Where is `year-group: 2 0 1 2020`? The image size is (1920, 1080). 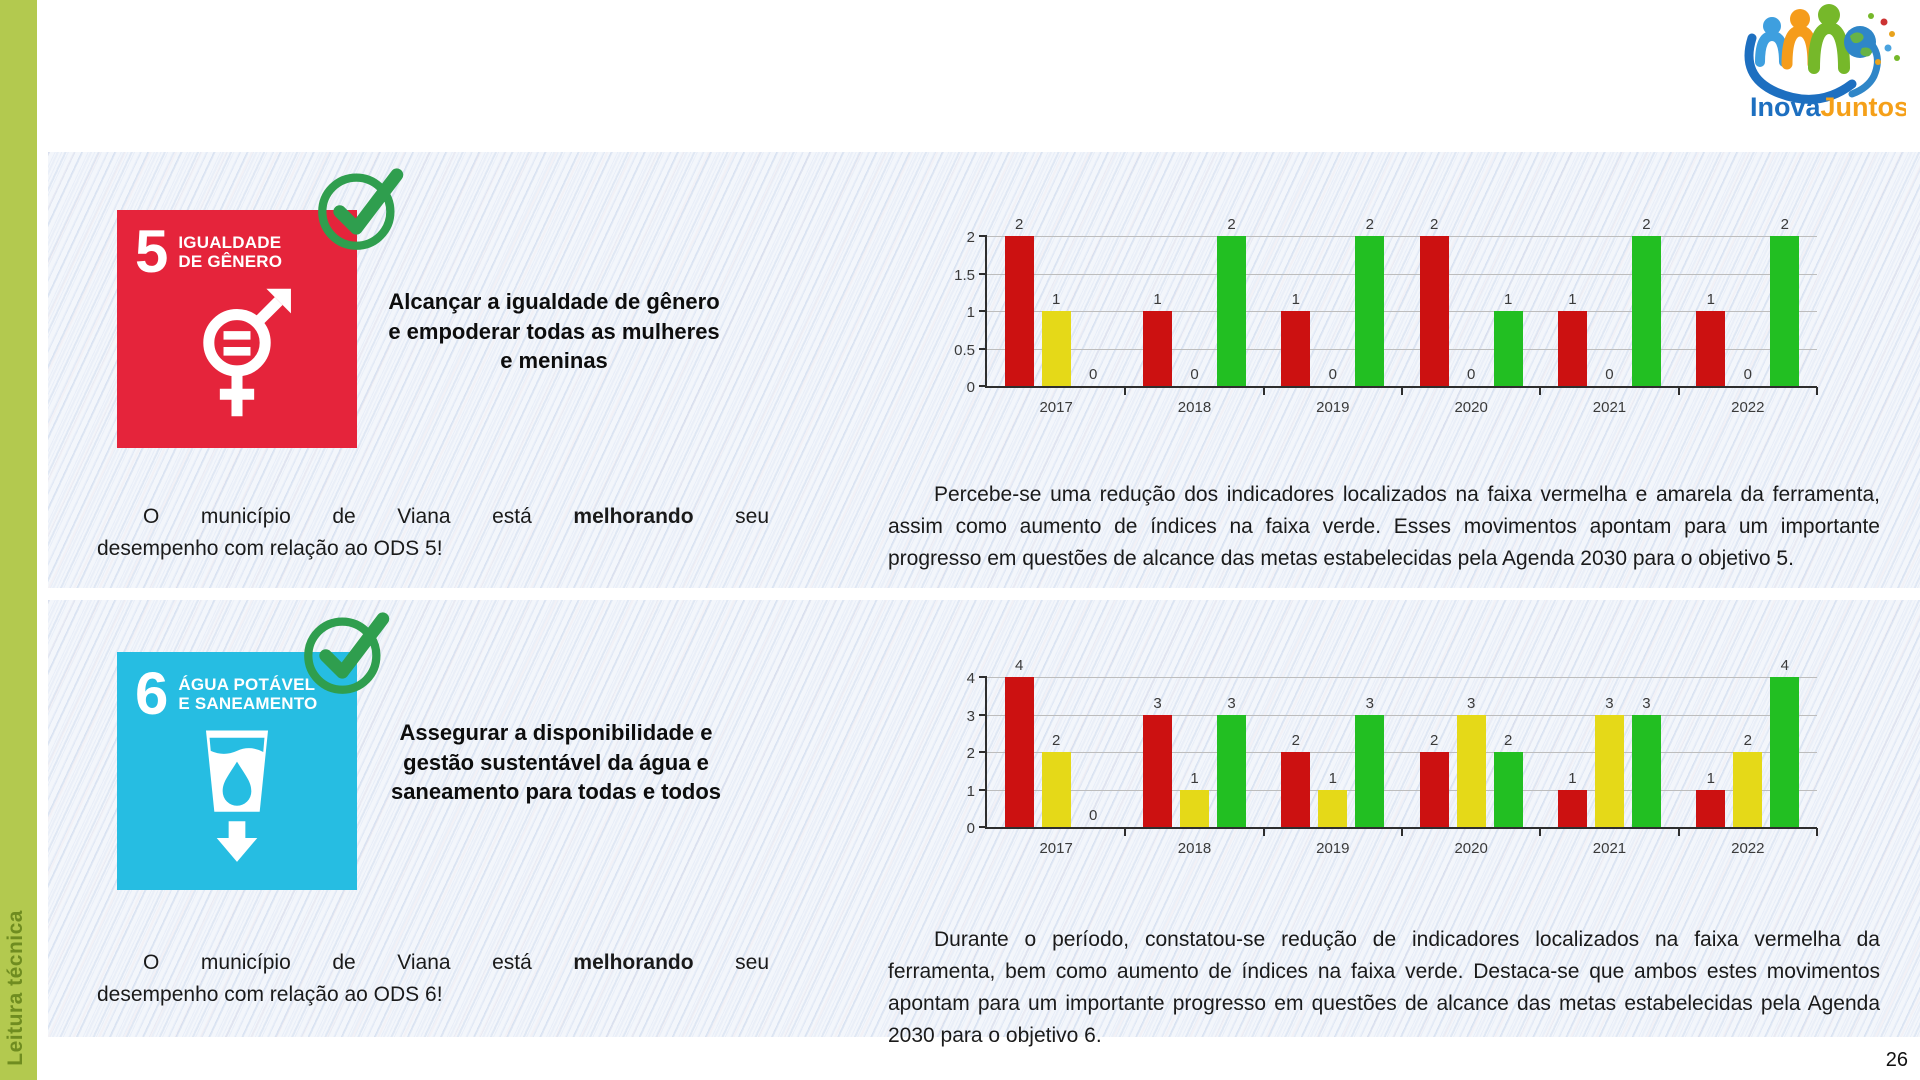 year-group: 2 0 1 2020 is located at coordinates (1472, 316).